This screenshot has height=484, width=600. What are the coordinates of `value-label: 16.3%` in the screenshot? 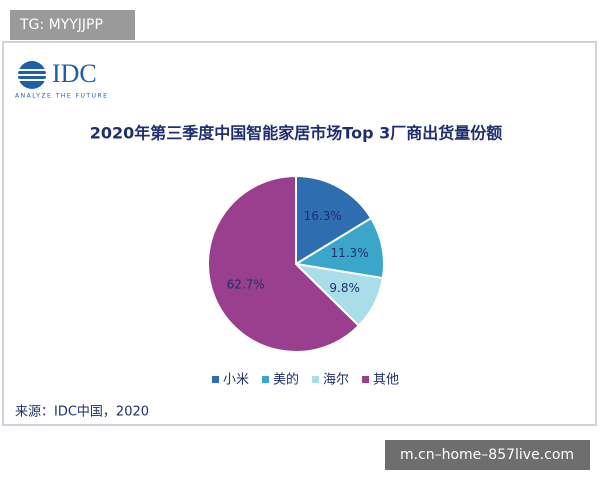 It's located at (323, 216).